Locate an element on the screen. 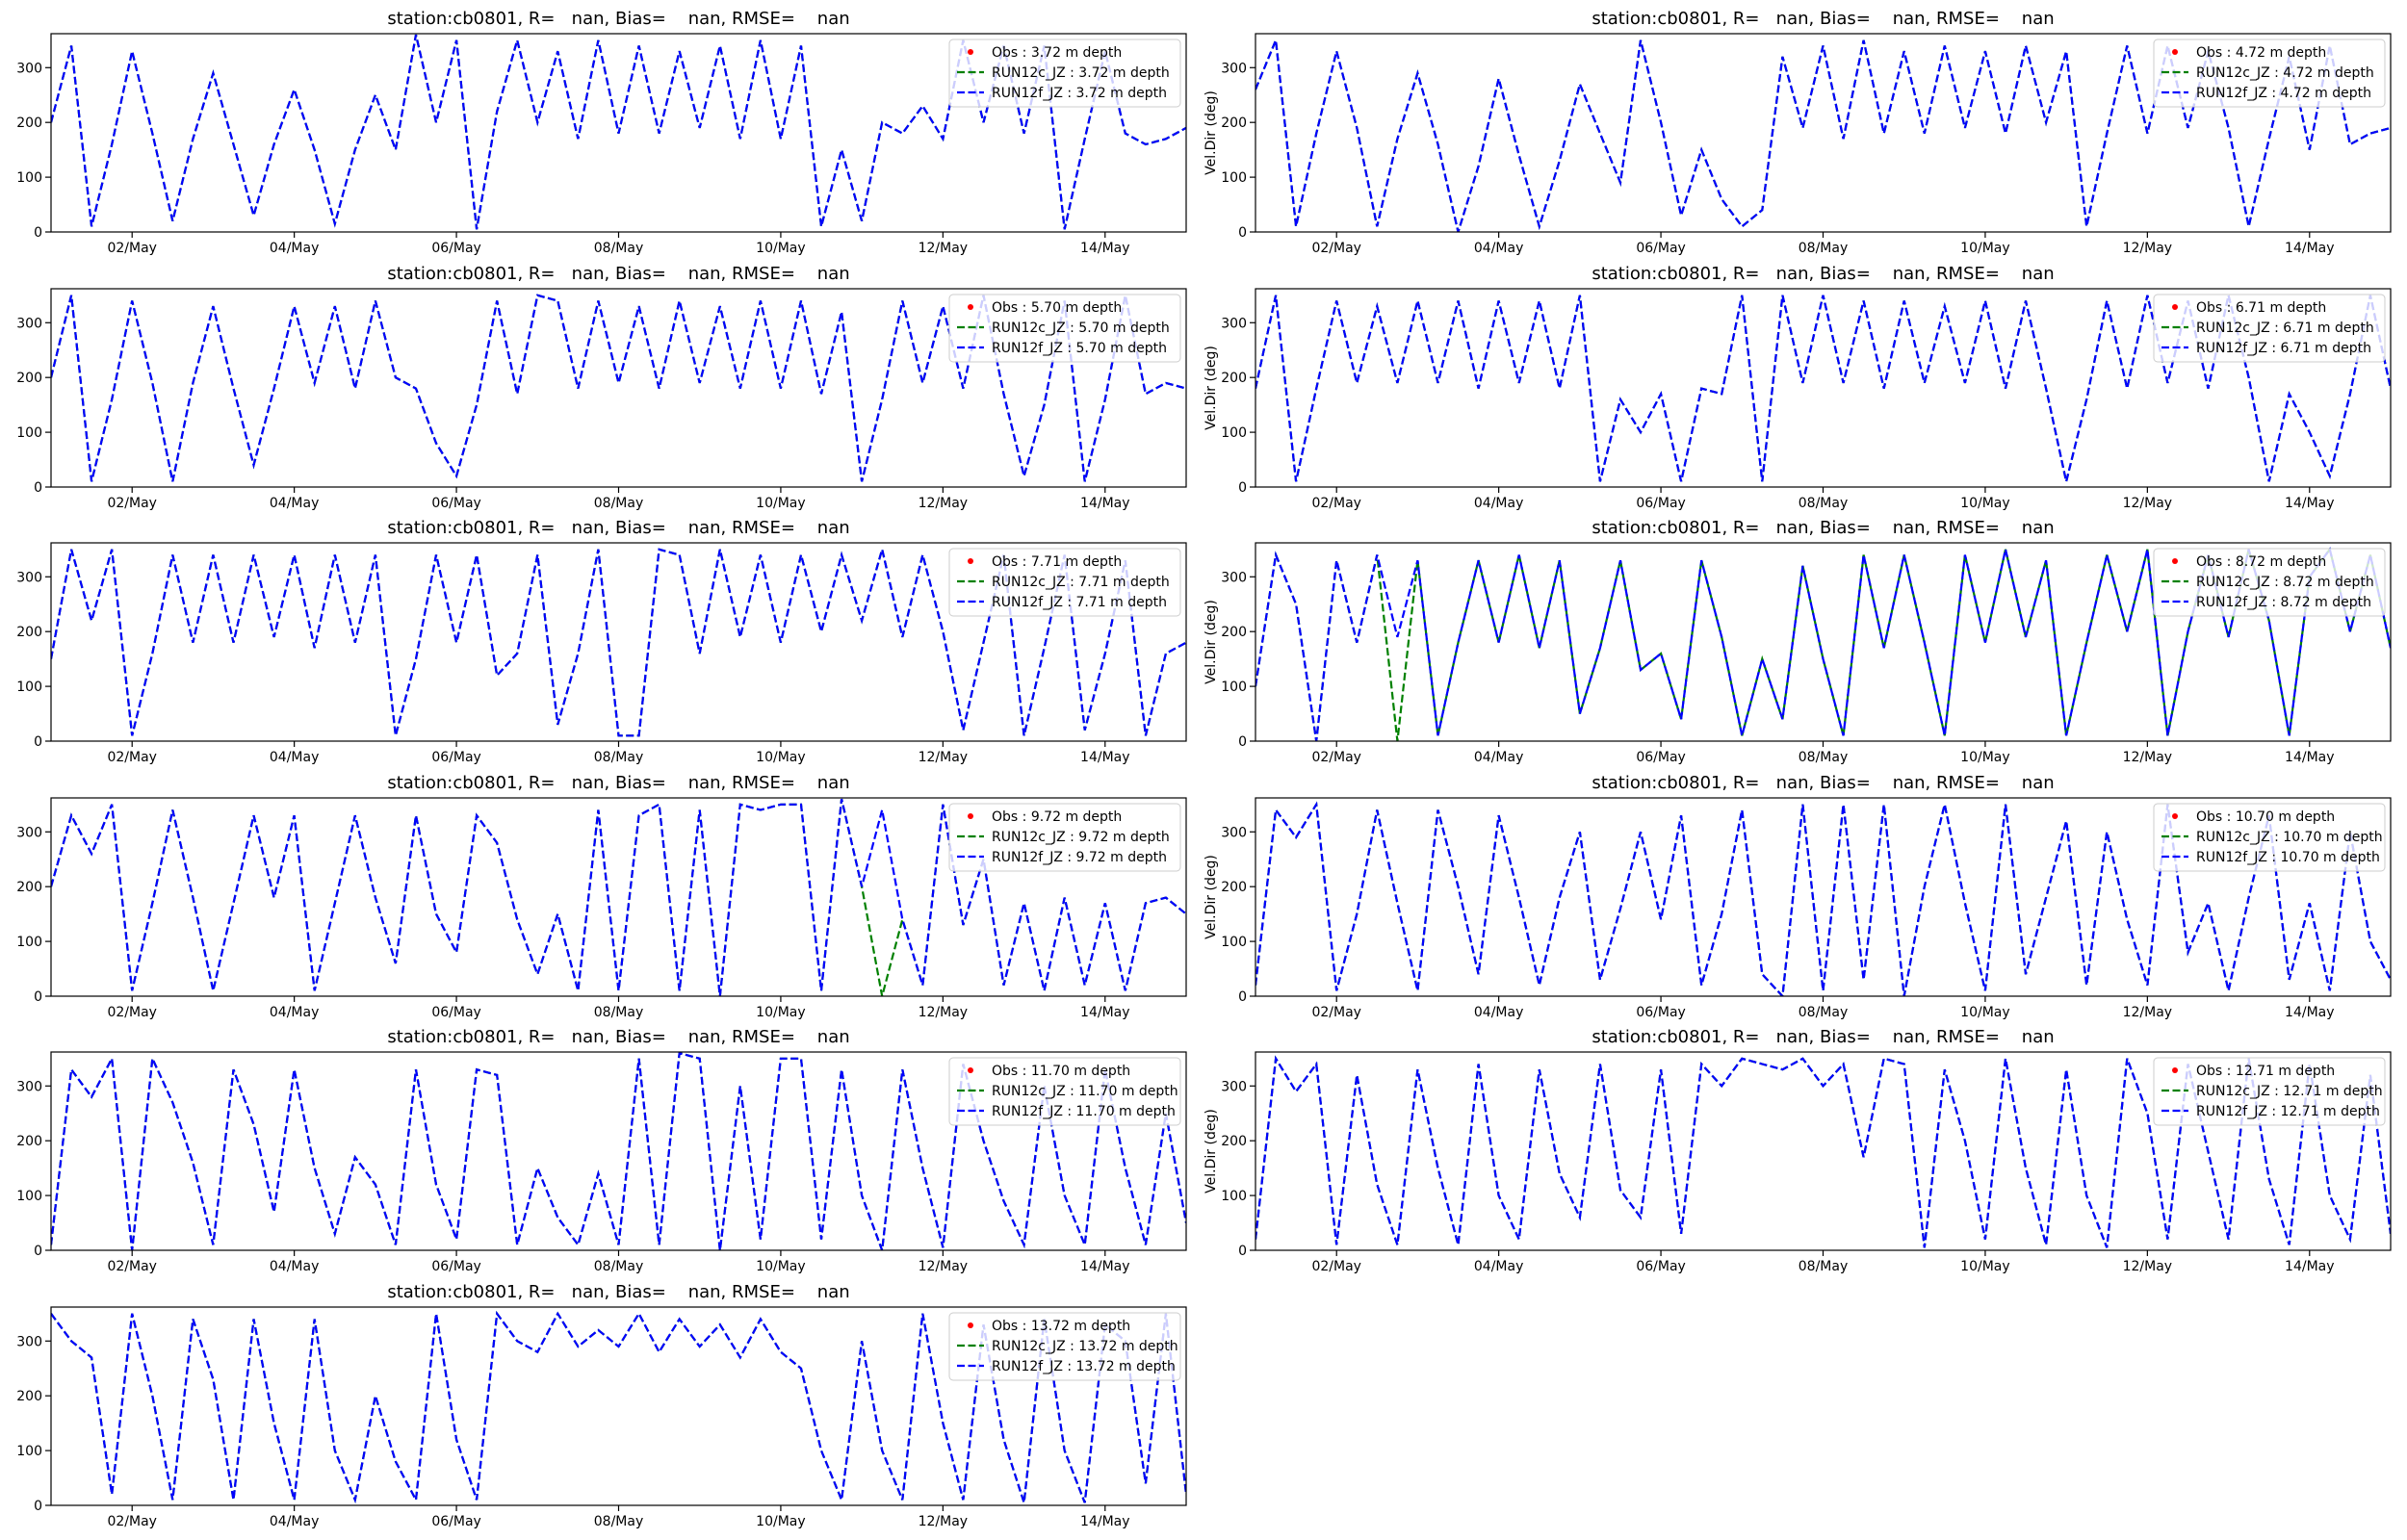 This screenshot has height=1540, width=2407. legend-label: RUN12f_JZ : 10.70 m depth is located at coordinates (2288, 857).